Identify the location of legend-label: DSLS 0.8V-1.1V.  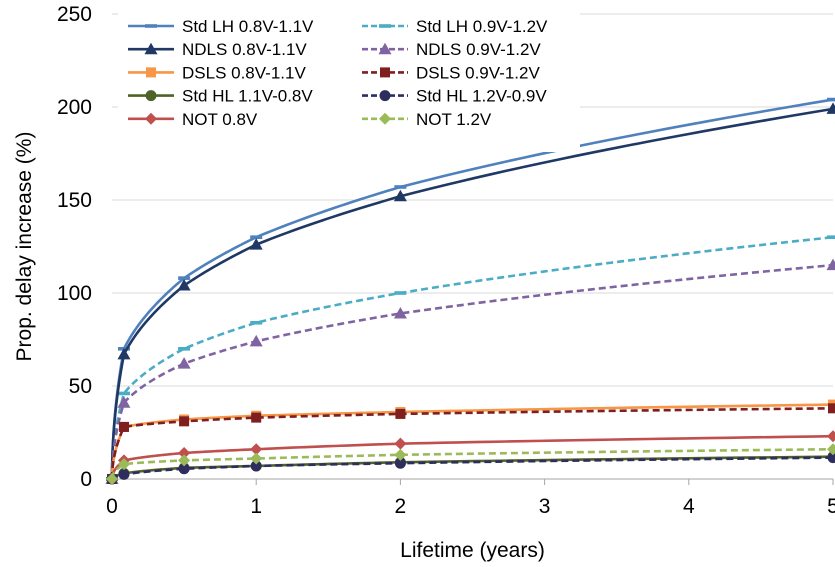
(244, 72).